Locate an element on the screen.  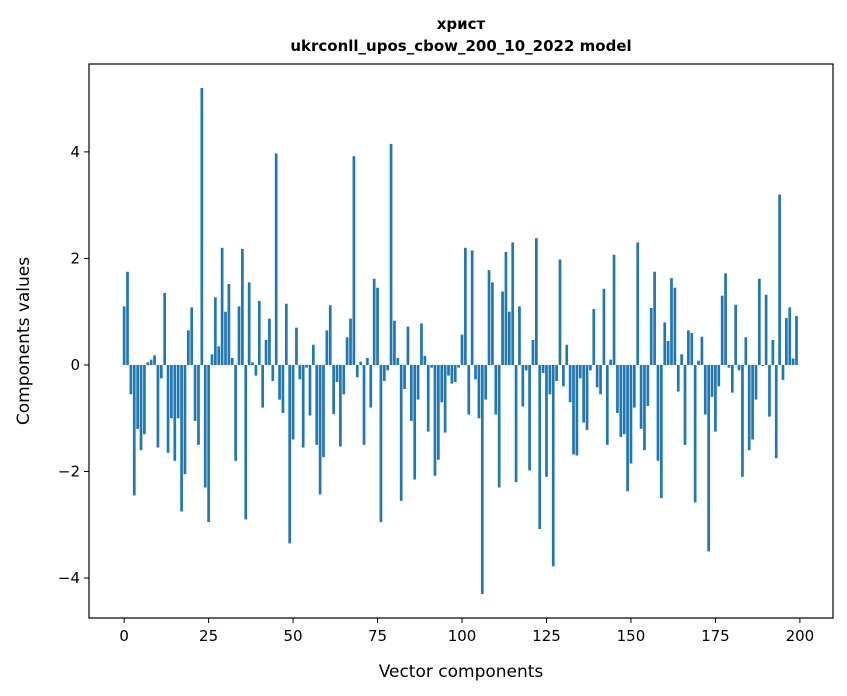
x-tick-label: 75 is located at coordinates (377, 636).